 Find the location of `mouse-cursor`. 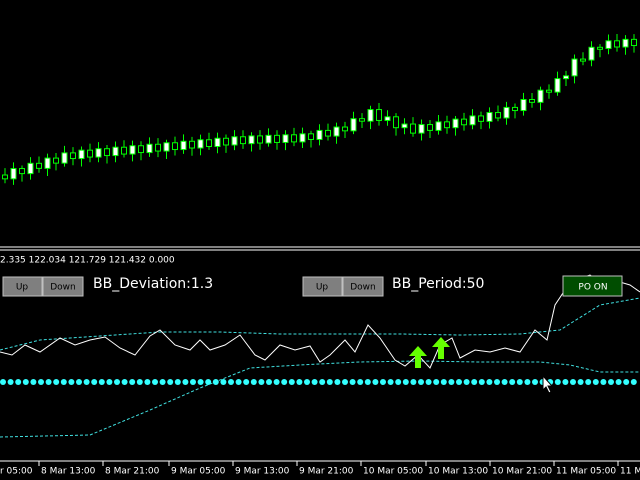

mouse-cursor is located at coordinates (548, 384).